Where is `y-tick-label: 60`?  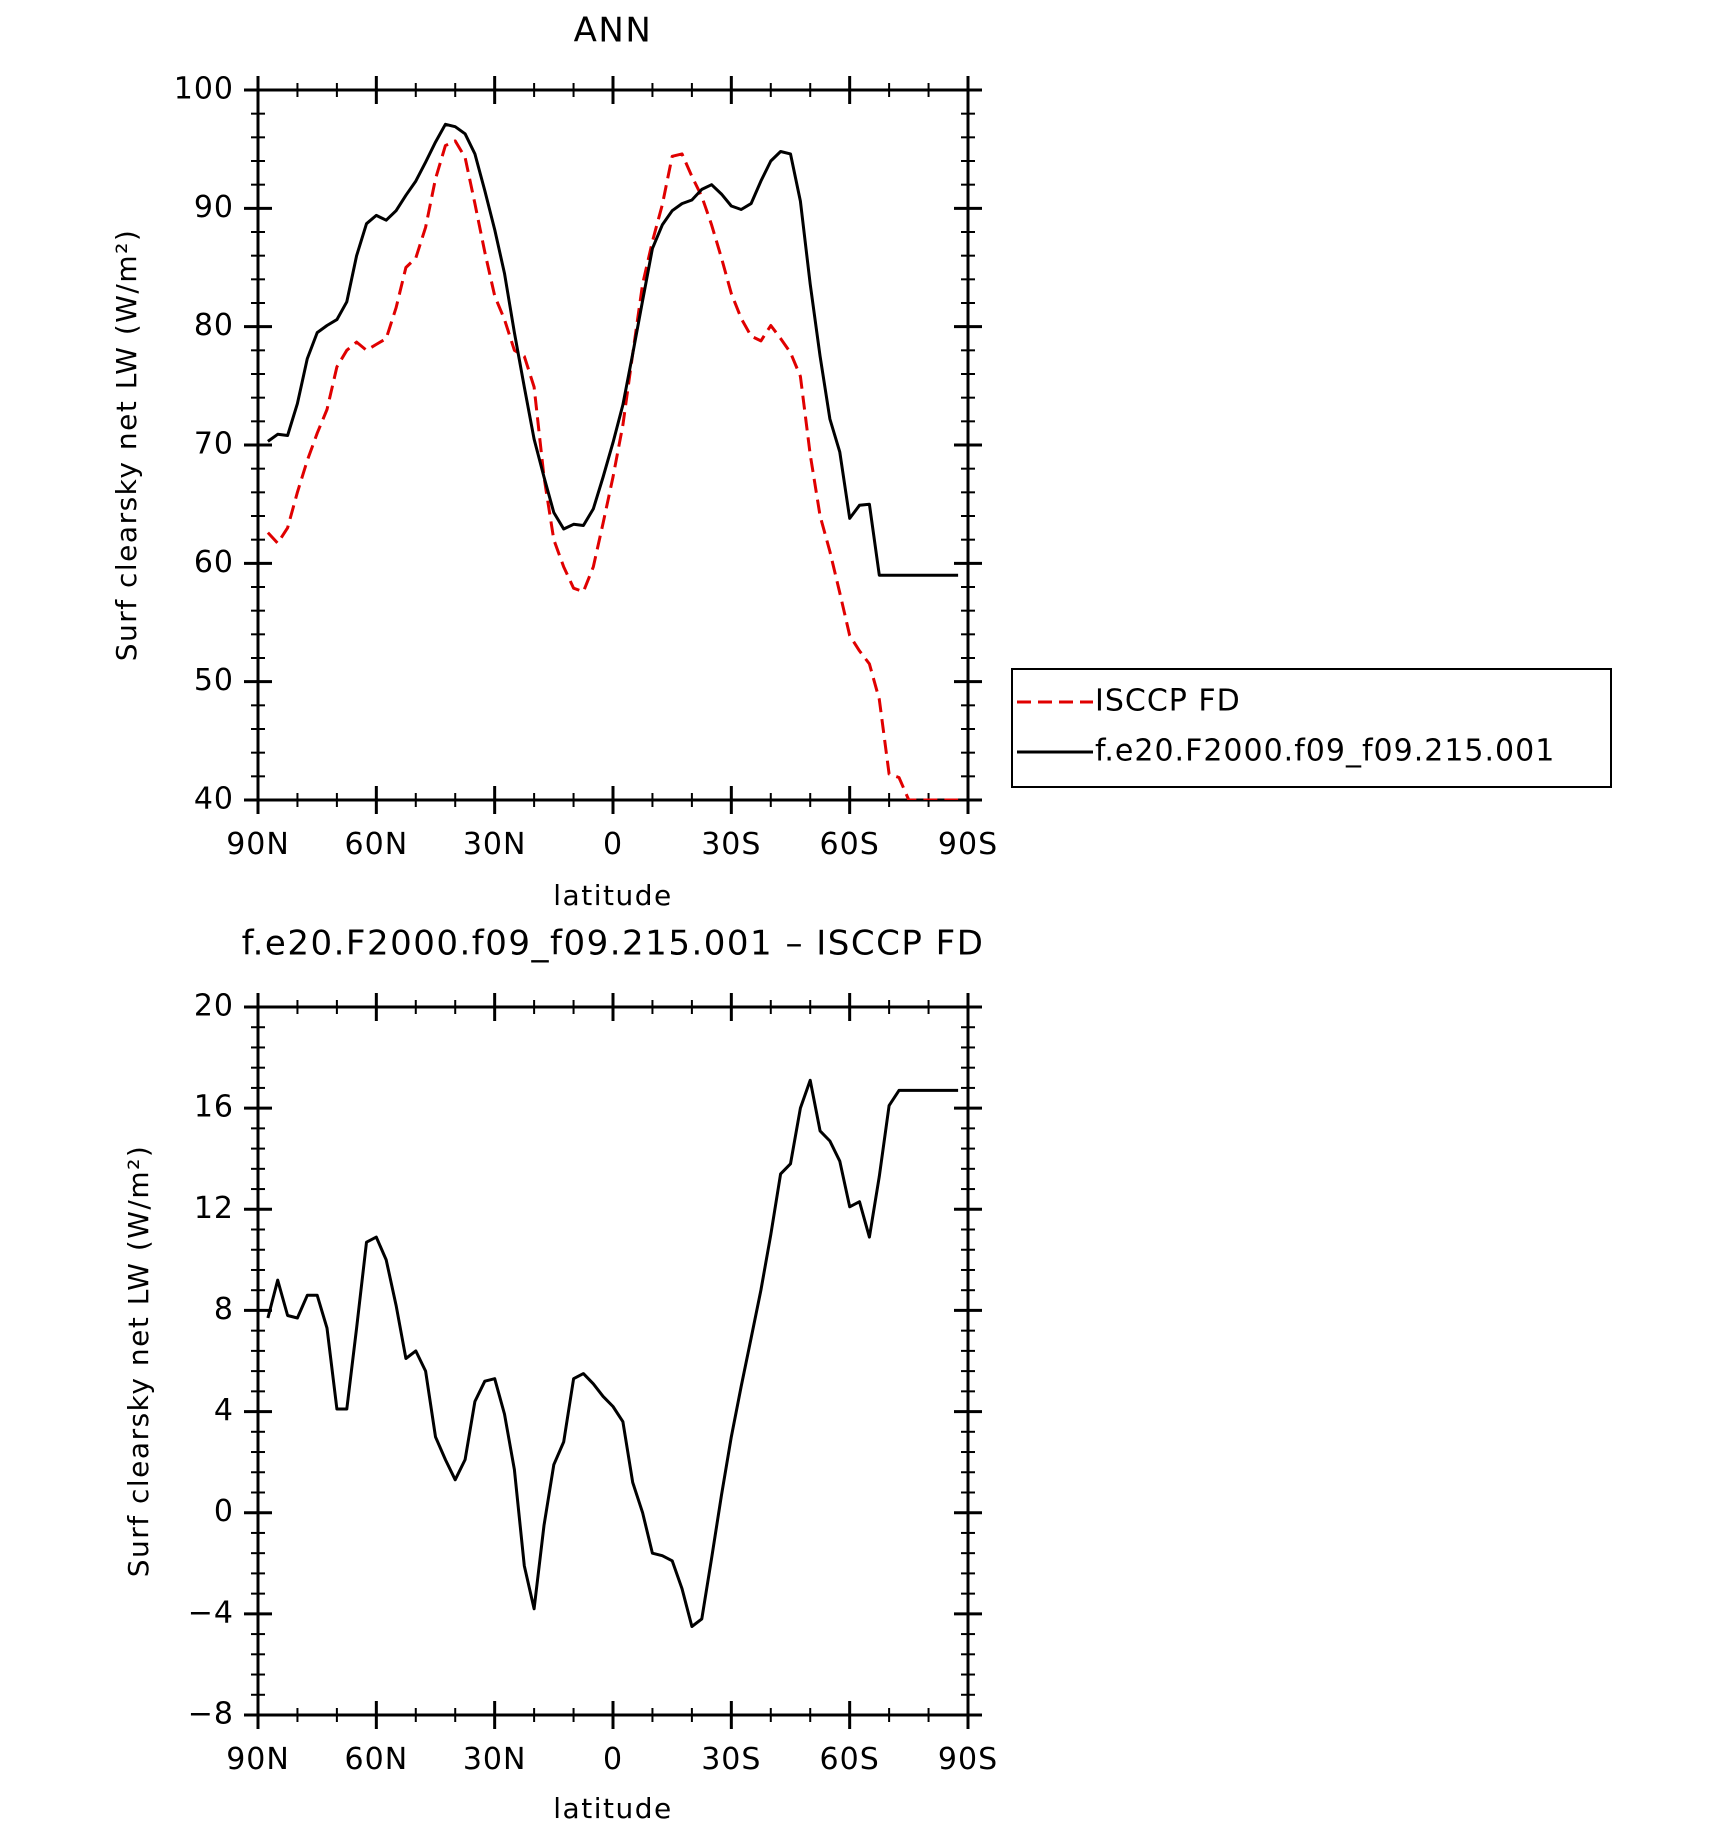 y-tick-label: 60 is located at coordinates (214, 562).